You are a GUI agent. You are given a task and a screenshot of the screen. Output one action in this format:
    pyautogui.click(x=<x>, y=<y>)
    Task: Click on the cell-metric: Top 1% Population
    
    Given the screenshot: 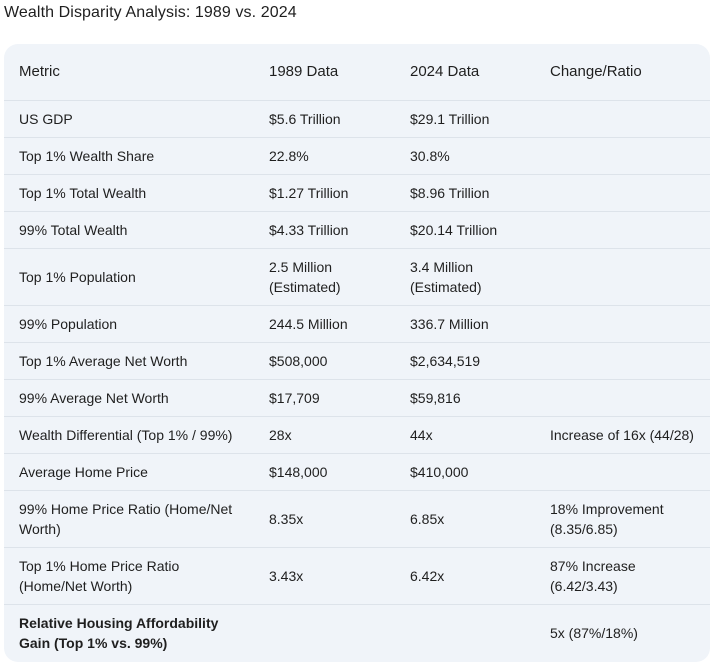 What is the action you would take?
    pyautogui.click(x=129, y=277)
    